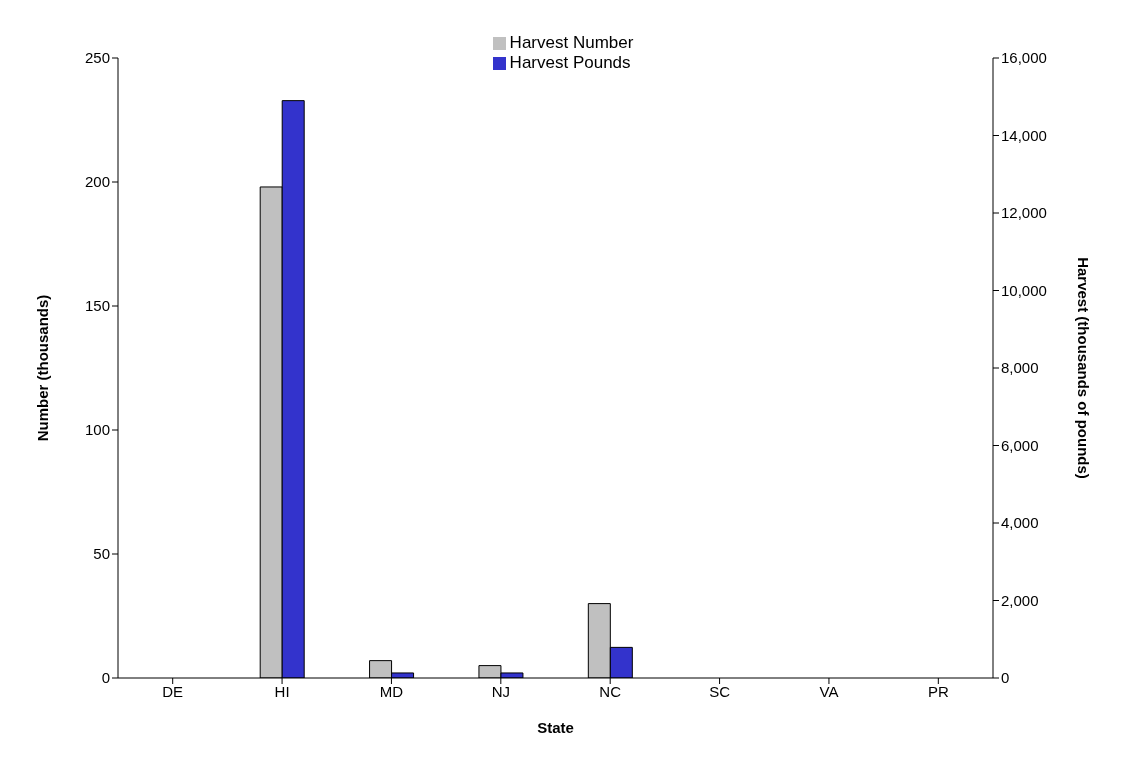 The height and width of the screenshot is (778, 1142). Describe the element at coordinates (97, 306) in the screenshot. I see `y-tick-label: 150` at that location.